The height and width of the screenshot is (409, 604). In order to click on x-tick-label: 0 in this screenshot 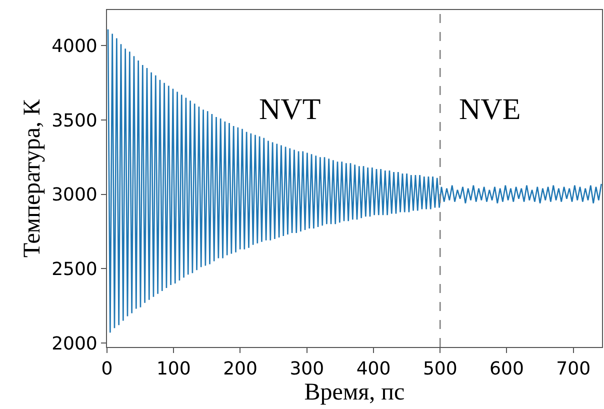, I will do `click(107, 369)`.